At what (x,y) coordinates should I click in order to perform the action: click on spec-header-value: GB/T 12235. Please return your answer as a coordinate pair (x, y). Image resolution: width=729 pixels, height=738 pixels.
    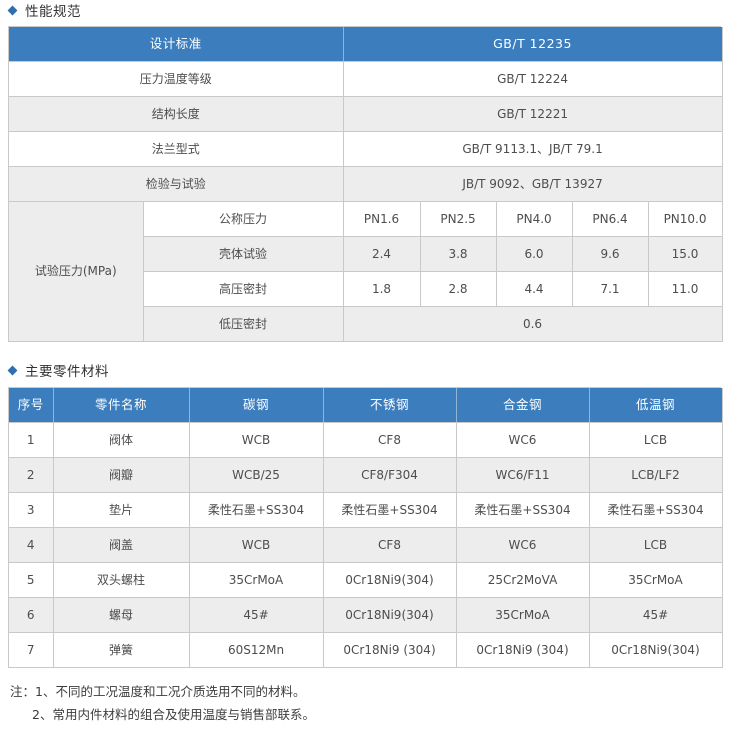
    Looking at the image, I should click on (533, 44).